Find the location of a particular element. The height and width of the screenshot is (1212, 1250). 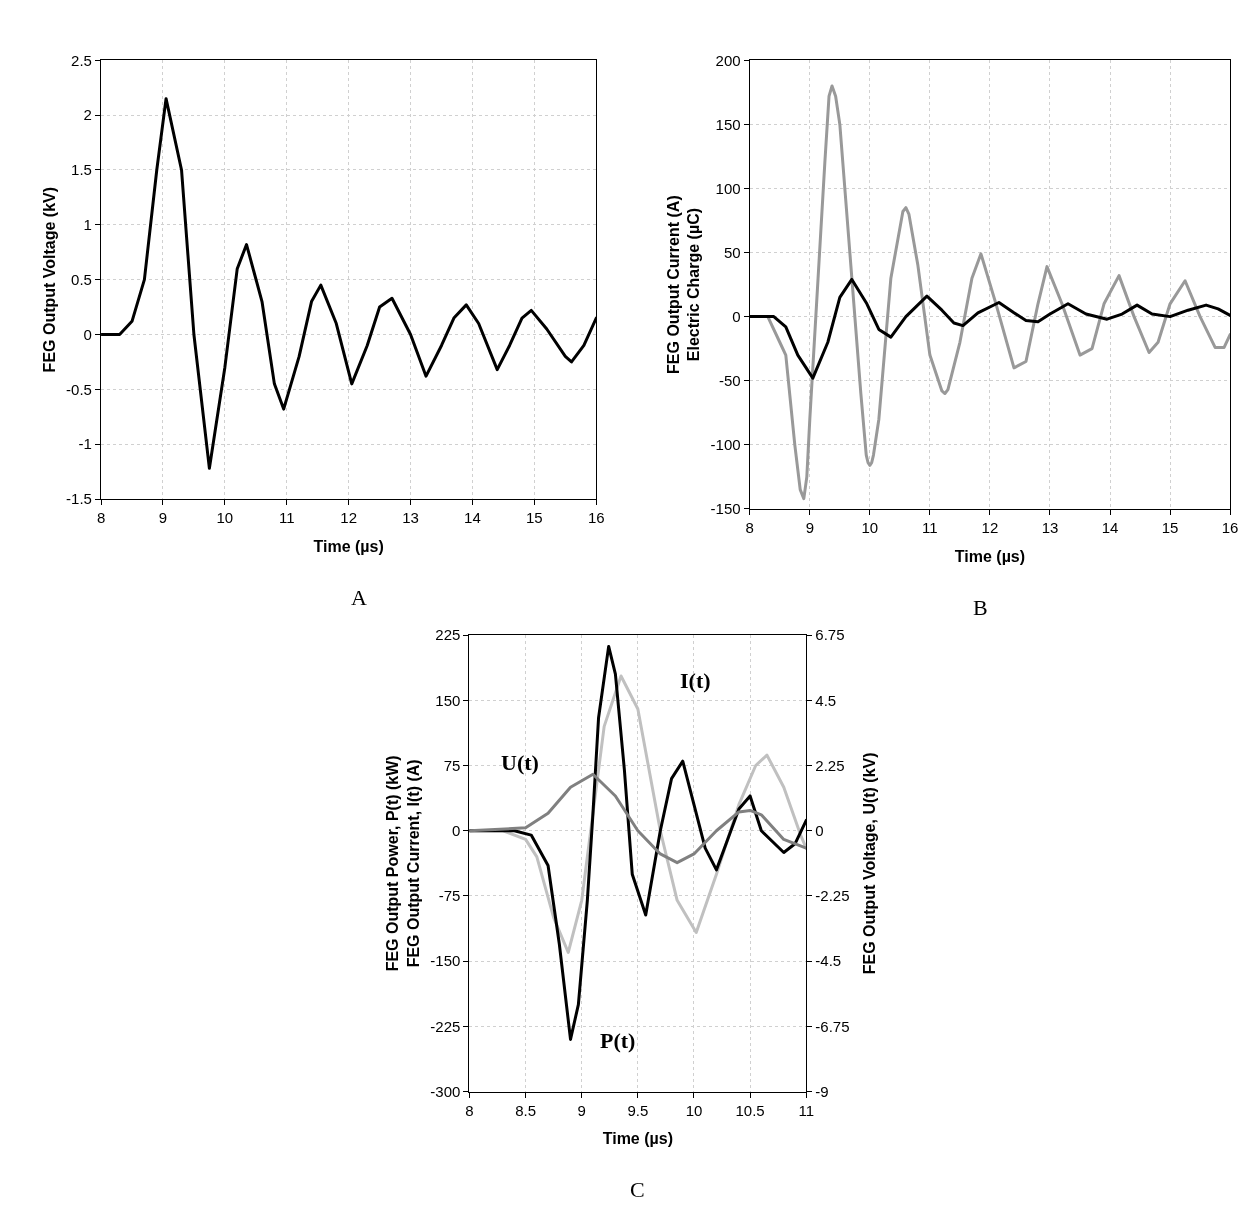

x-tick-label: 10.5 is located at coordinates (750, 1110).